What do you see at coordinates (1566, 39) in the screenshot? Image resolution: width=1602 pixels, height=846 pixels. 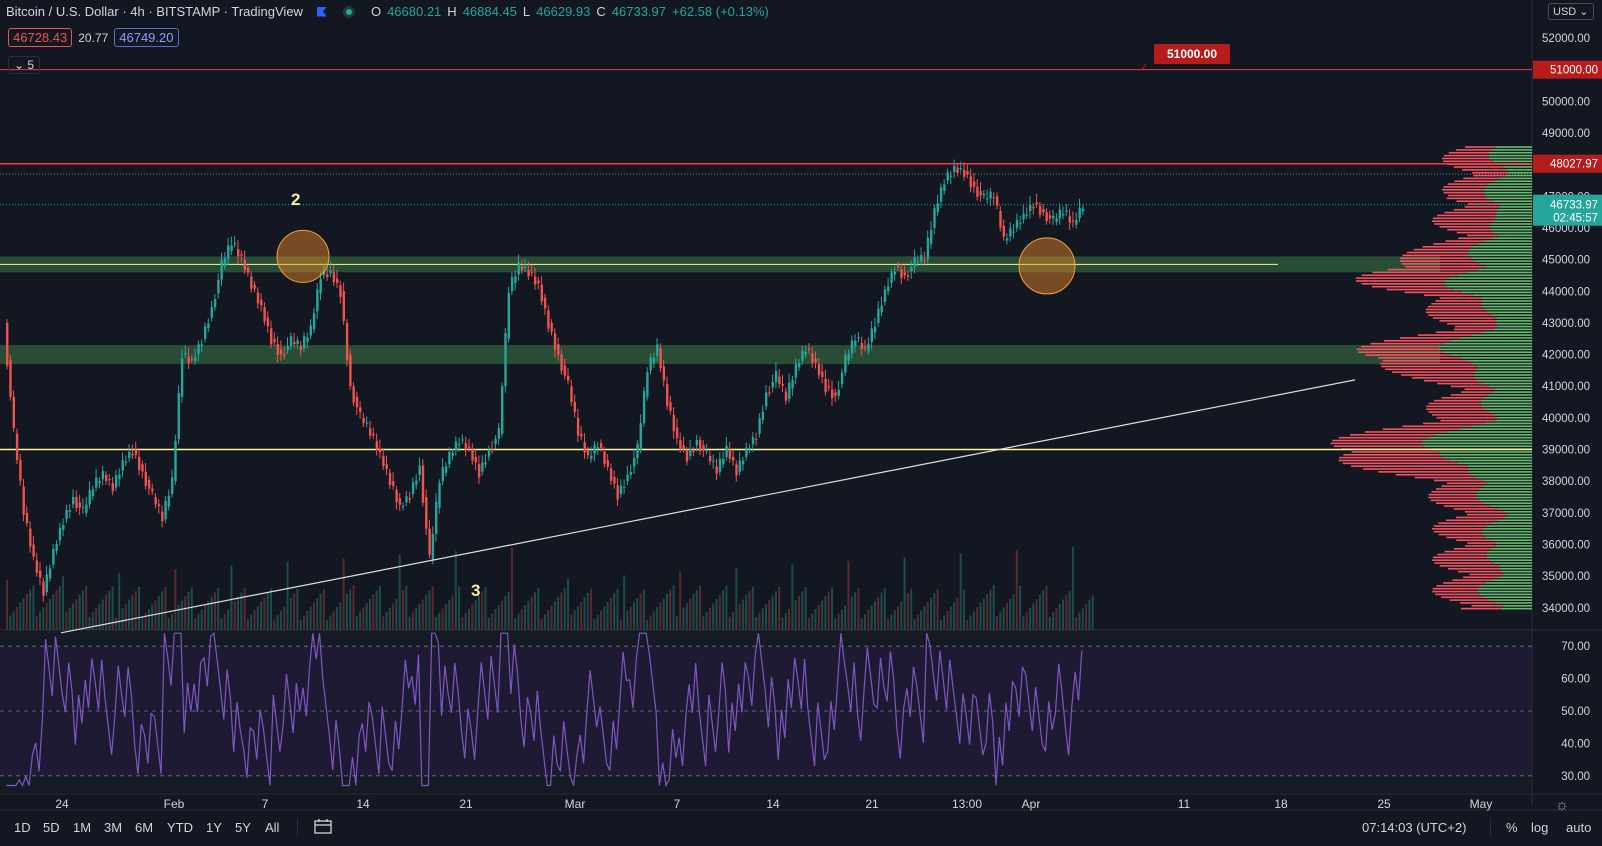 I see `price-tick-label: 52000.00` at bounding box center [1566, 39].